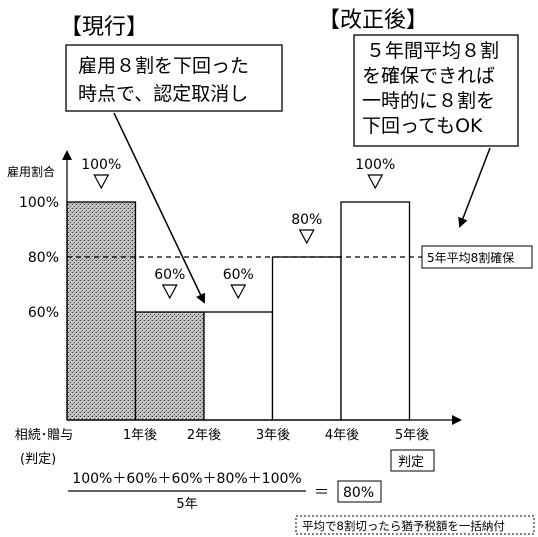 This screenshot has height=537, width=538. Describe the element at coordinates (470, 257) in the screenshot. I see `reference-label: 5年平均8割確保` at that location.